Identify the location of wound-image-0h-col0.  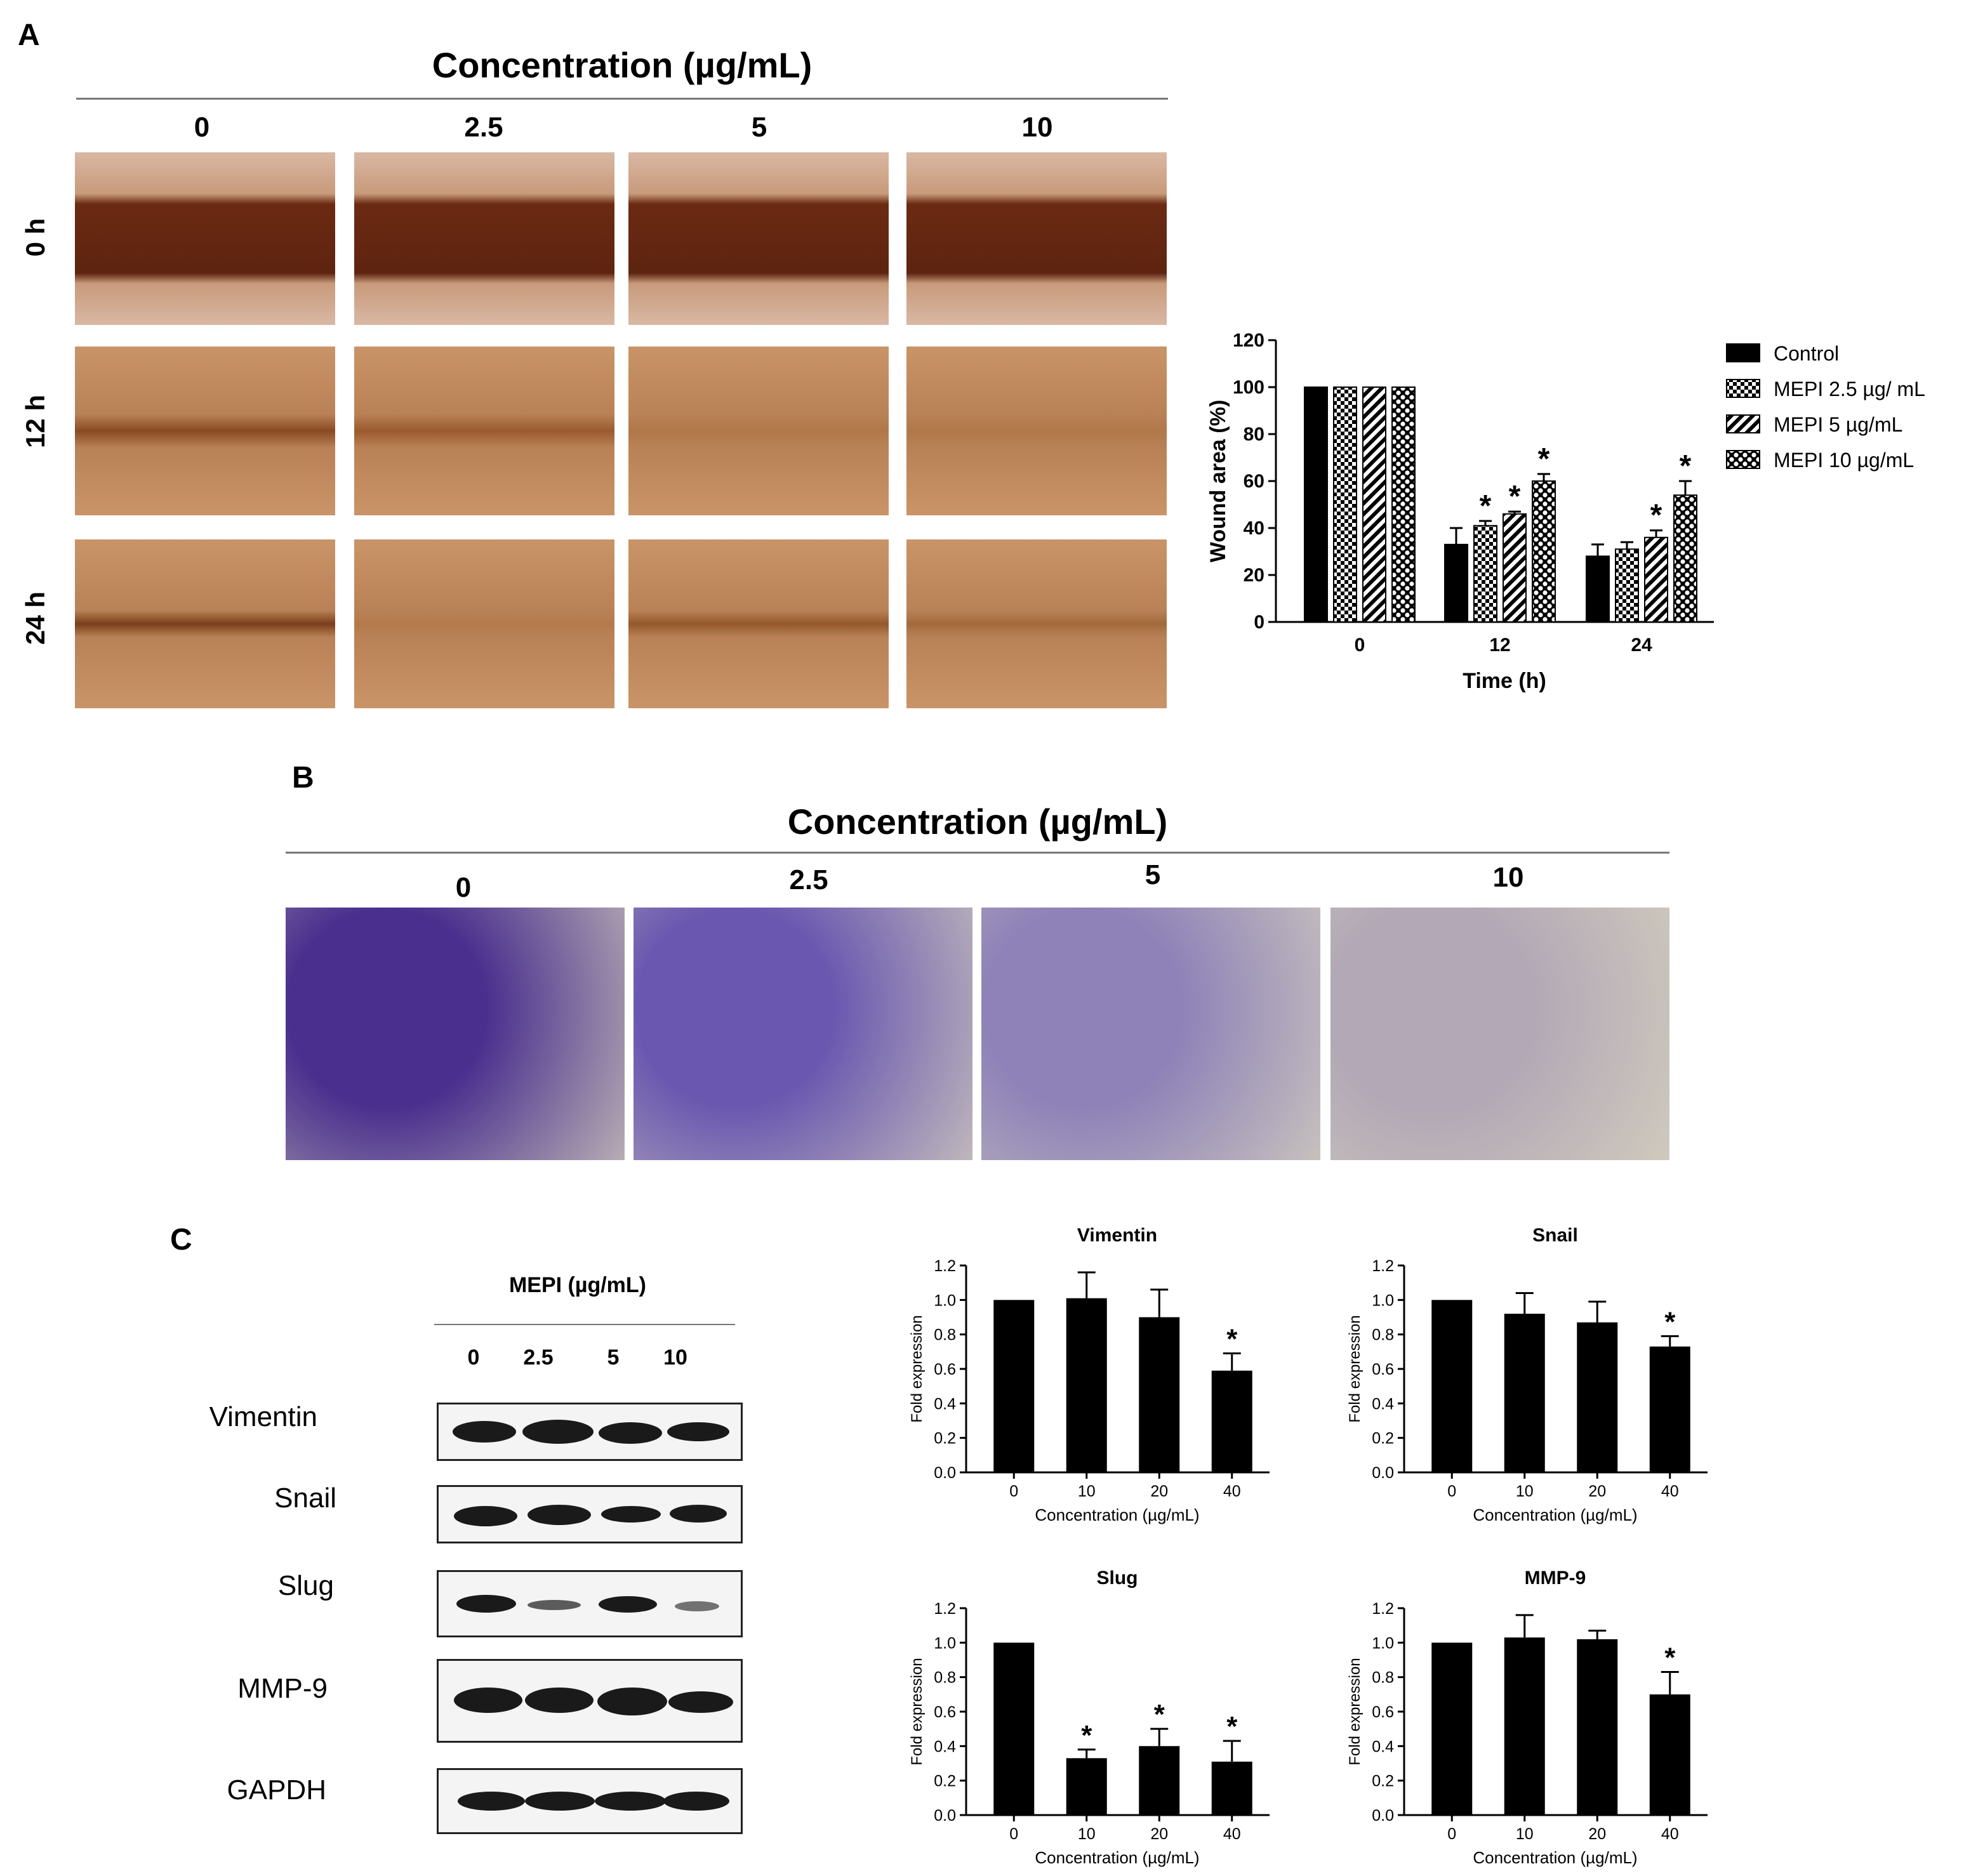
(205, 239).